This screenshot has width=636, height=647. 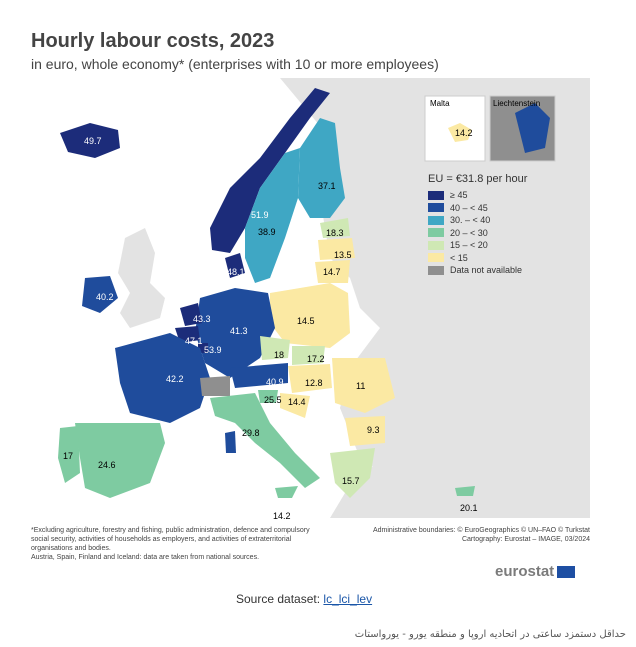 I want to click on austria-shape, so click(x=259, y=375).